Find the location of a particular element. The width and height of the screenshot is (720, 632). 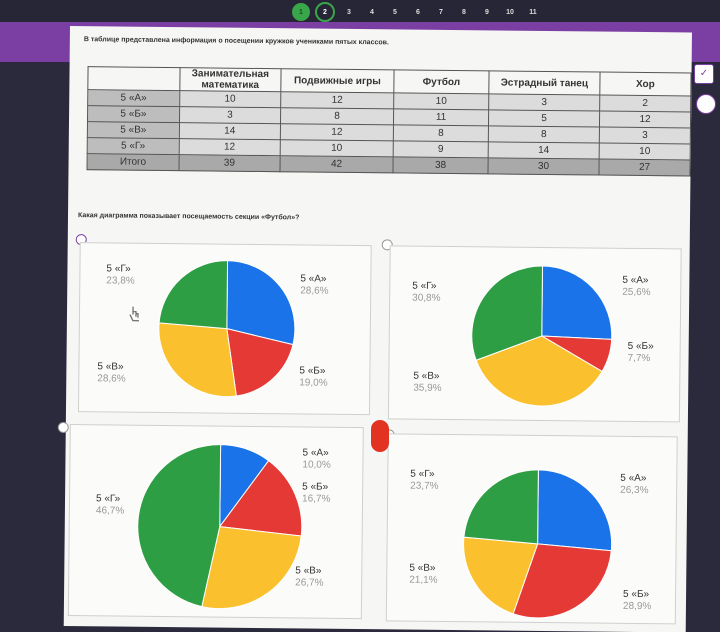

slice-label-g: 5 «Г» 46,7% is located at coordinates (110, 505).